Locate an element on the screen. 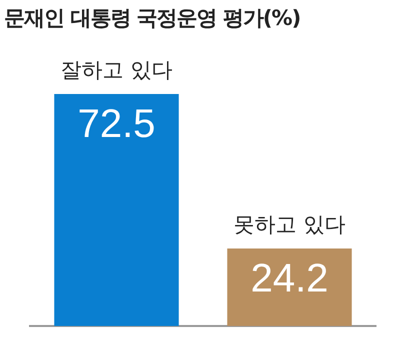  x-tick-label: 잘하고 있다 is located at coordinates (116, 70).